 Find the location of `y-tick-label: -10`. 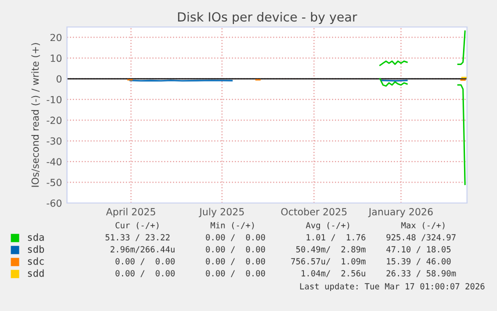

y-tick-label: -10 is located at coordinates (54, 100).